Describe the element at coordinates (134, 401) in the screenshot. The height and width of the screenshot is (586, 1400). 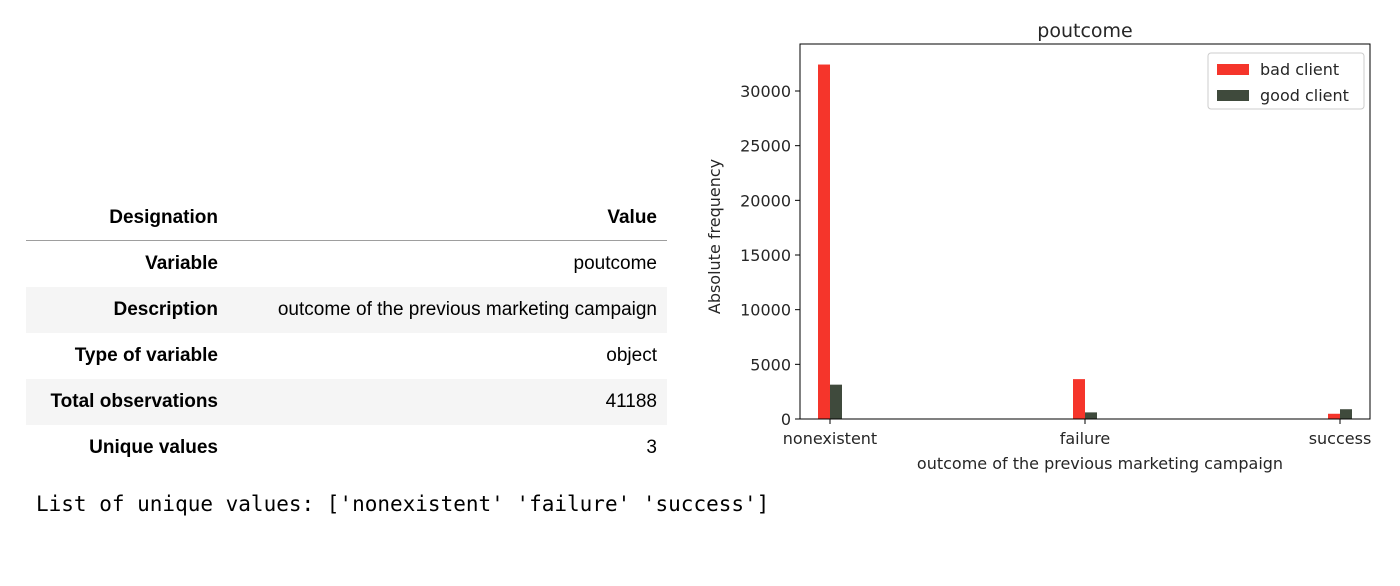
I see `row-designation: Total observations` at that location.